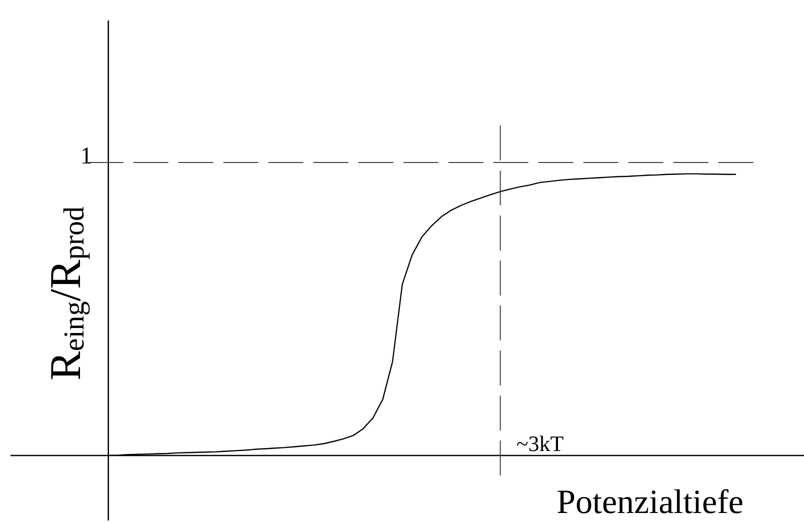 Image resolution: width=804 pixels, height=523 pixels. I want to click on y-axis-title: Reing/Rprod, so click(65, 293).